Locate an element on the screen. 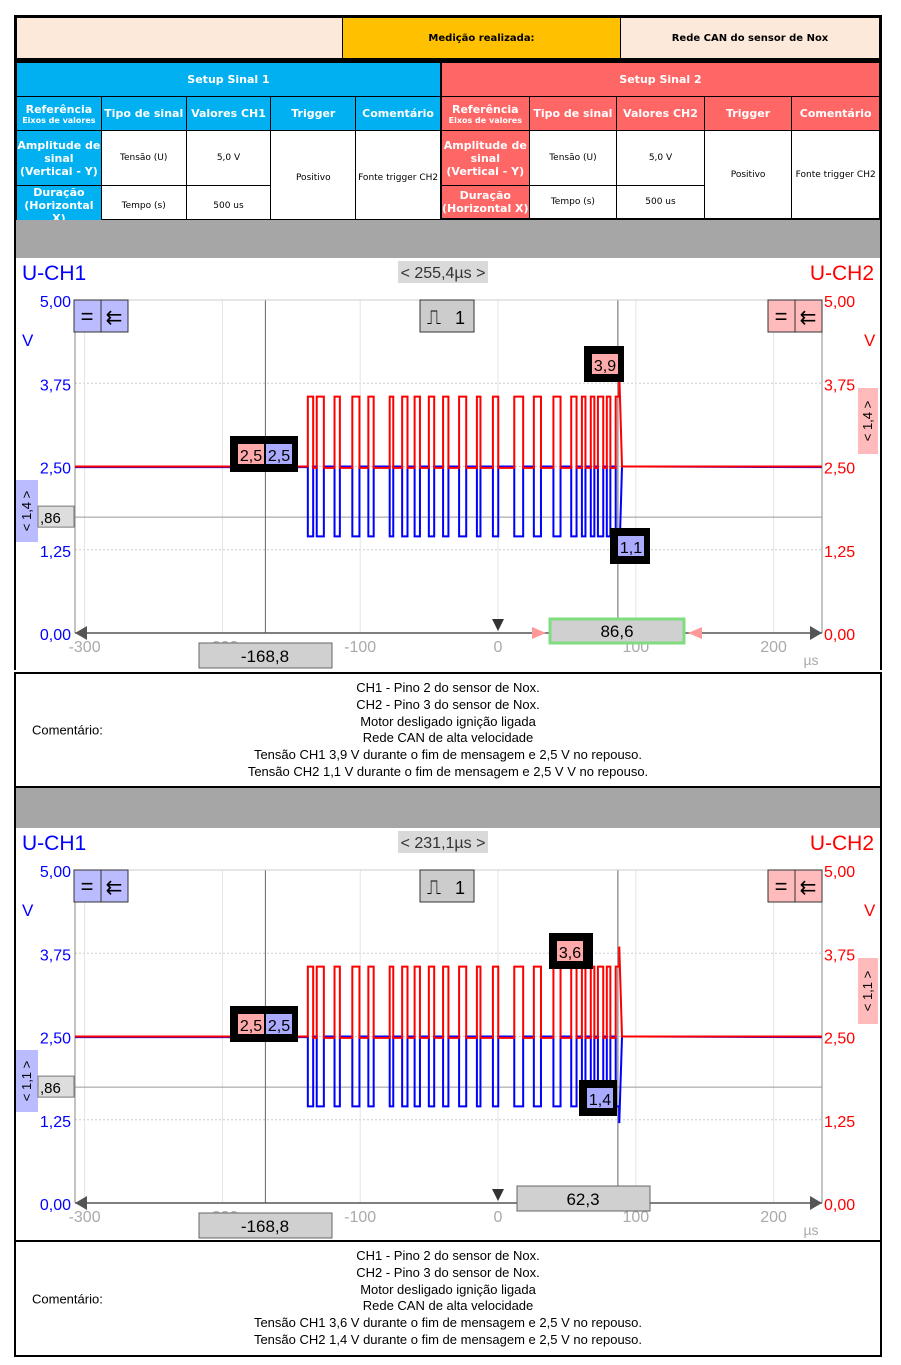 Image resolution: width=901 pixels, height=1365 pixels. ch2-zoom-value: < 1,1 > is located at coordinates (867, 991).